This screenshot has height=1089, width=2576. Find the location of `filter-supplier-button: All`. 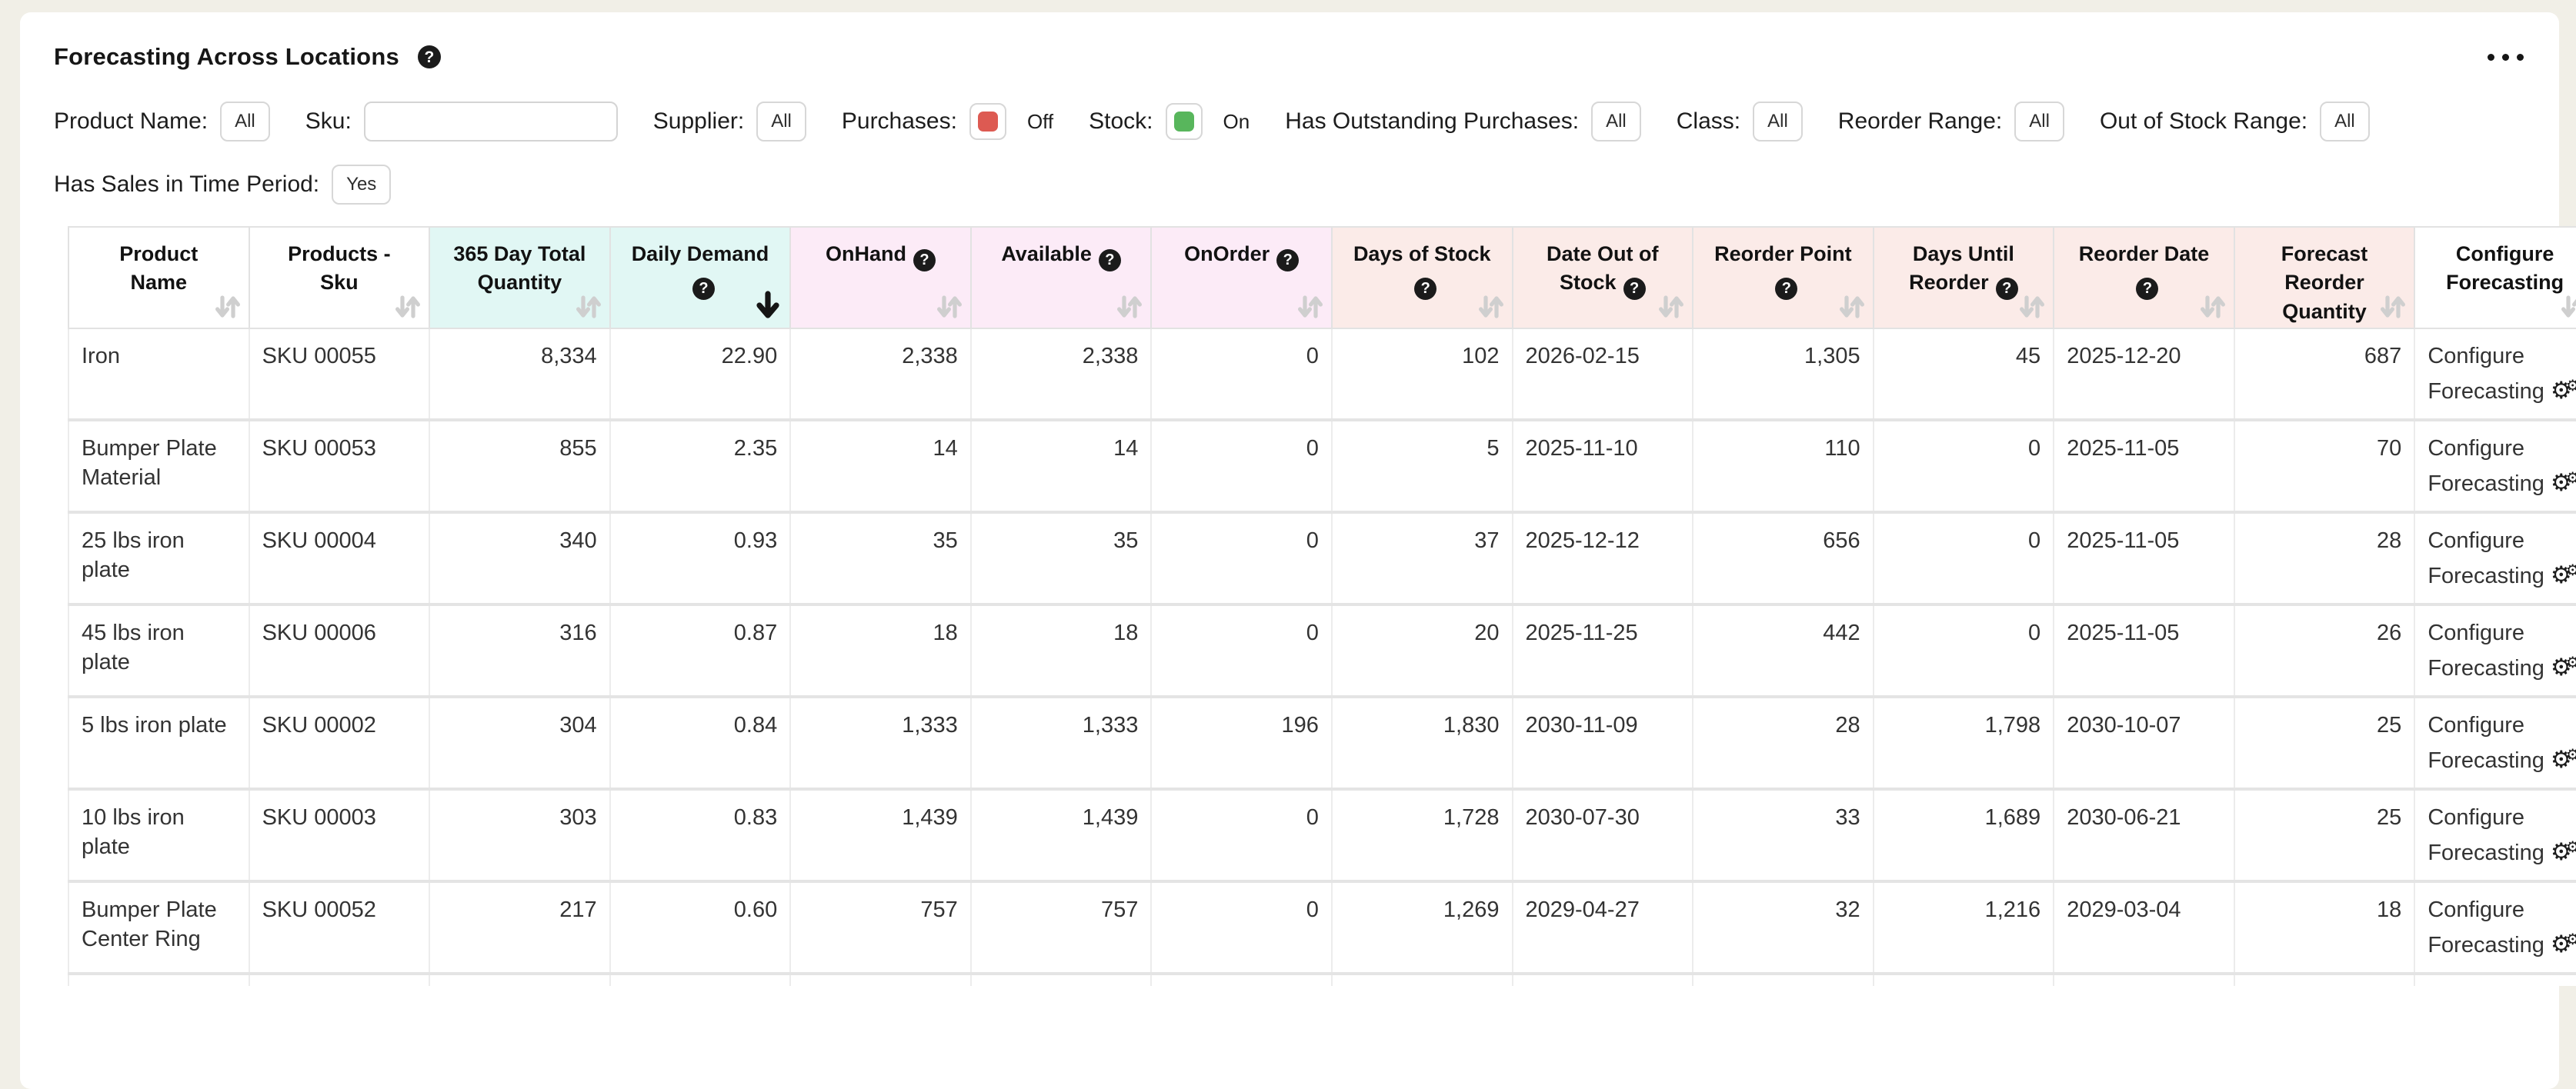

filter-supplier-button: All is located at coordinates (781, 122).